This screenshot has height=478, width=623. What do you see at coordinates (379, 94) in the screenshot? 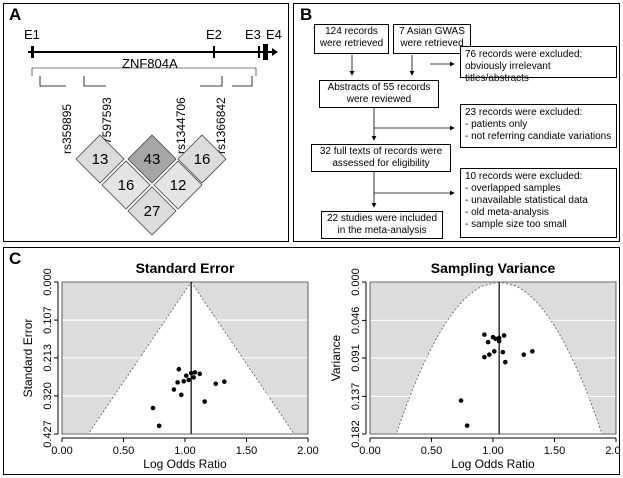
I see `box-abstracts: Abstracts of 55 records were reviewed` at bounding box center [379, 94].